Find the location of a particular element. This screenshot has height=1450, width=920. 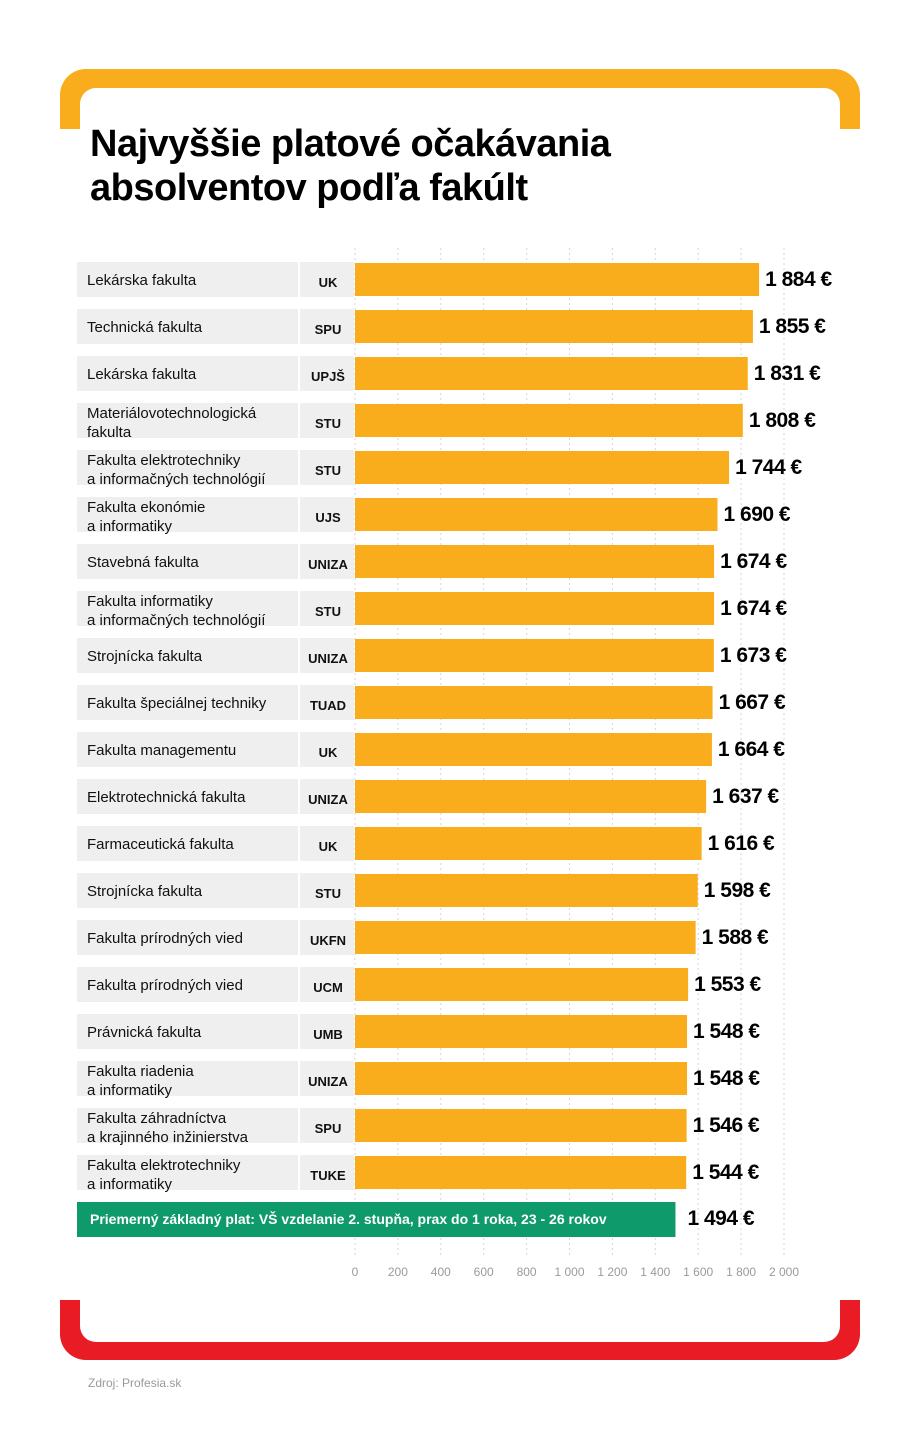

average-bar is located at coordinates (376, 1219).